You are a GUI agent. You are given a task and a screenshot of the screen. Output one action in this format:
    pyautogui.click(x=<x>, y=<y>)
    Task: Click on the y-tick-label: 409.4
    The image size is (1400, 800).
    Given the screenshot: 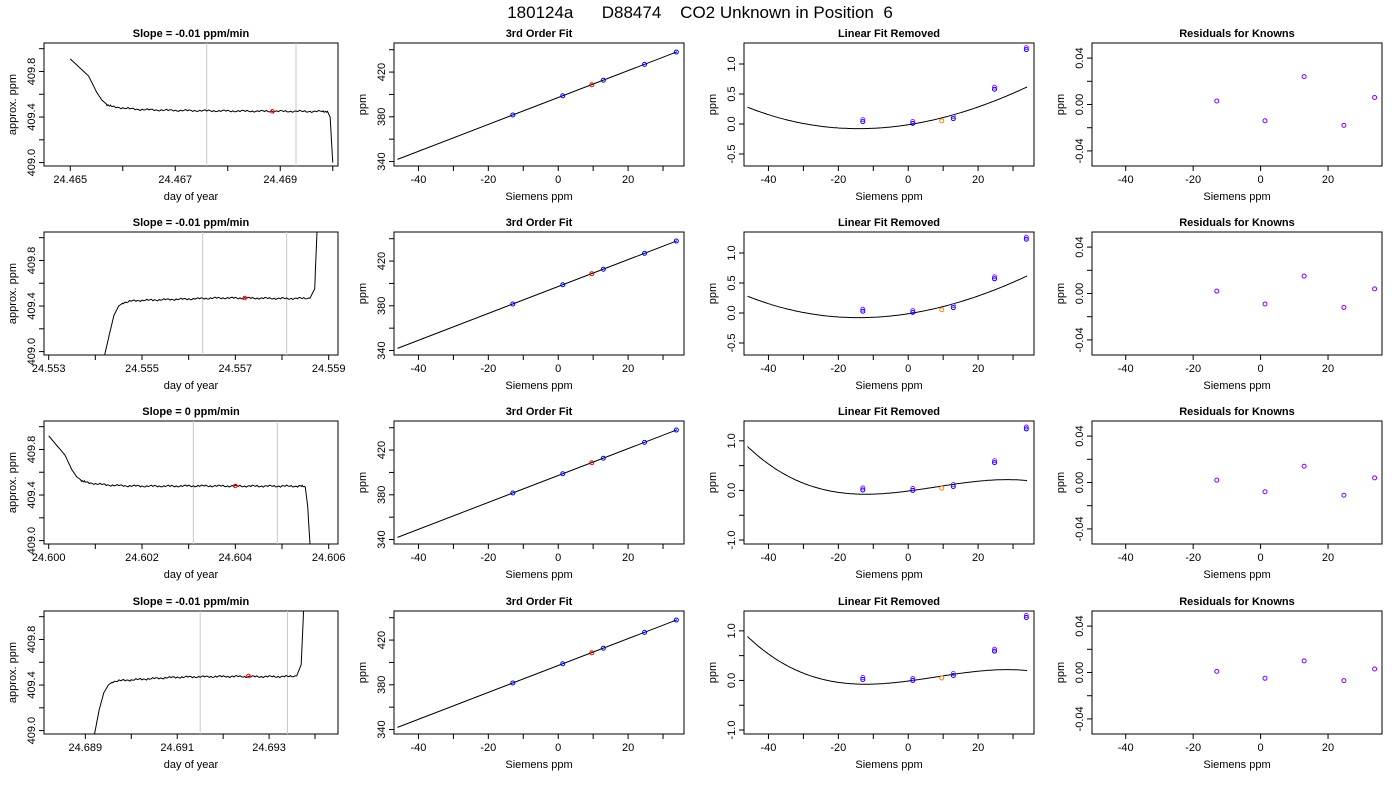 What is the action you would take?
    pyautogui.click(x=32, y=495)
    